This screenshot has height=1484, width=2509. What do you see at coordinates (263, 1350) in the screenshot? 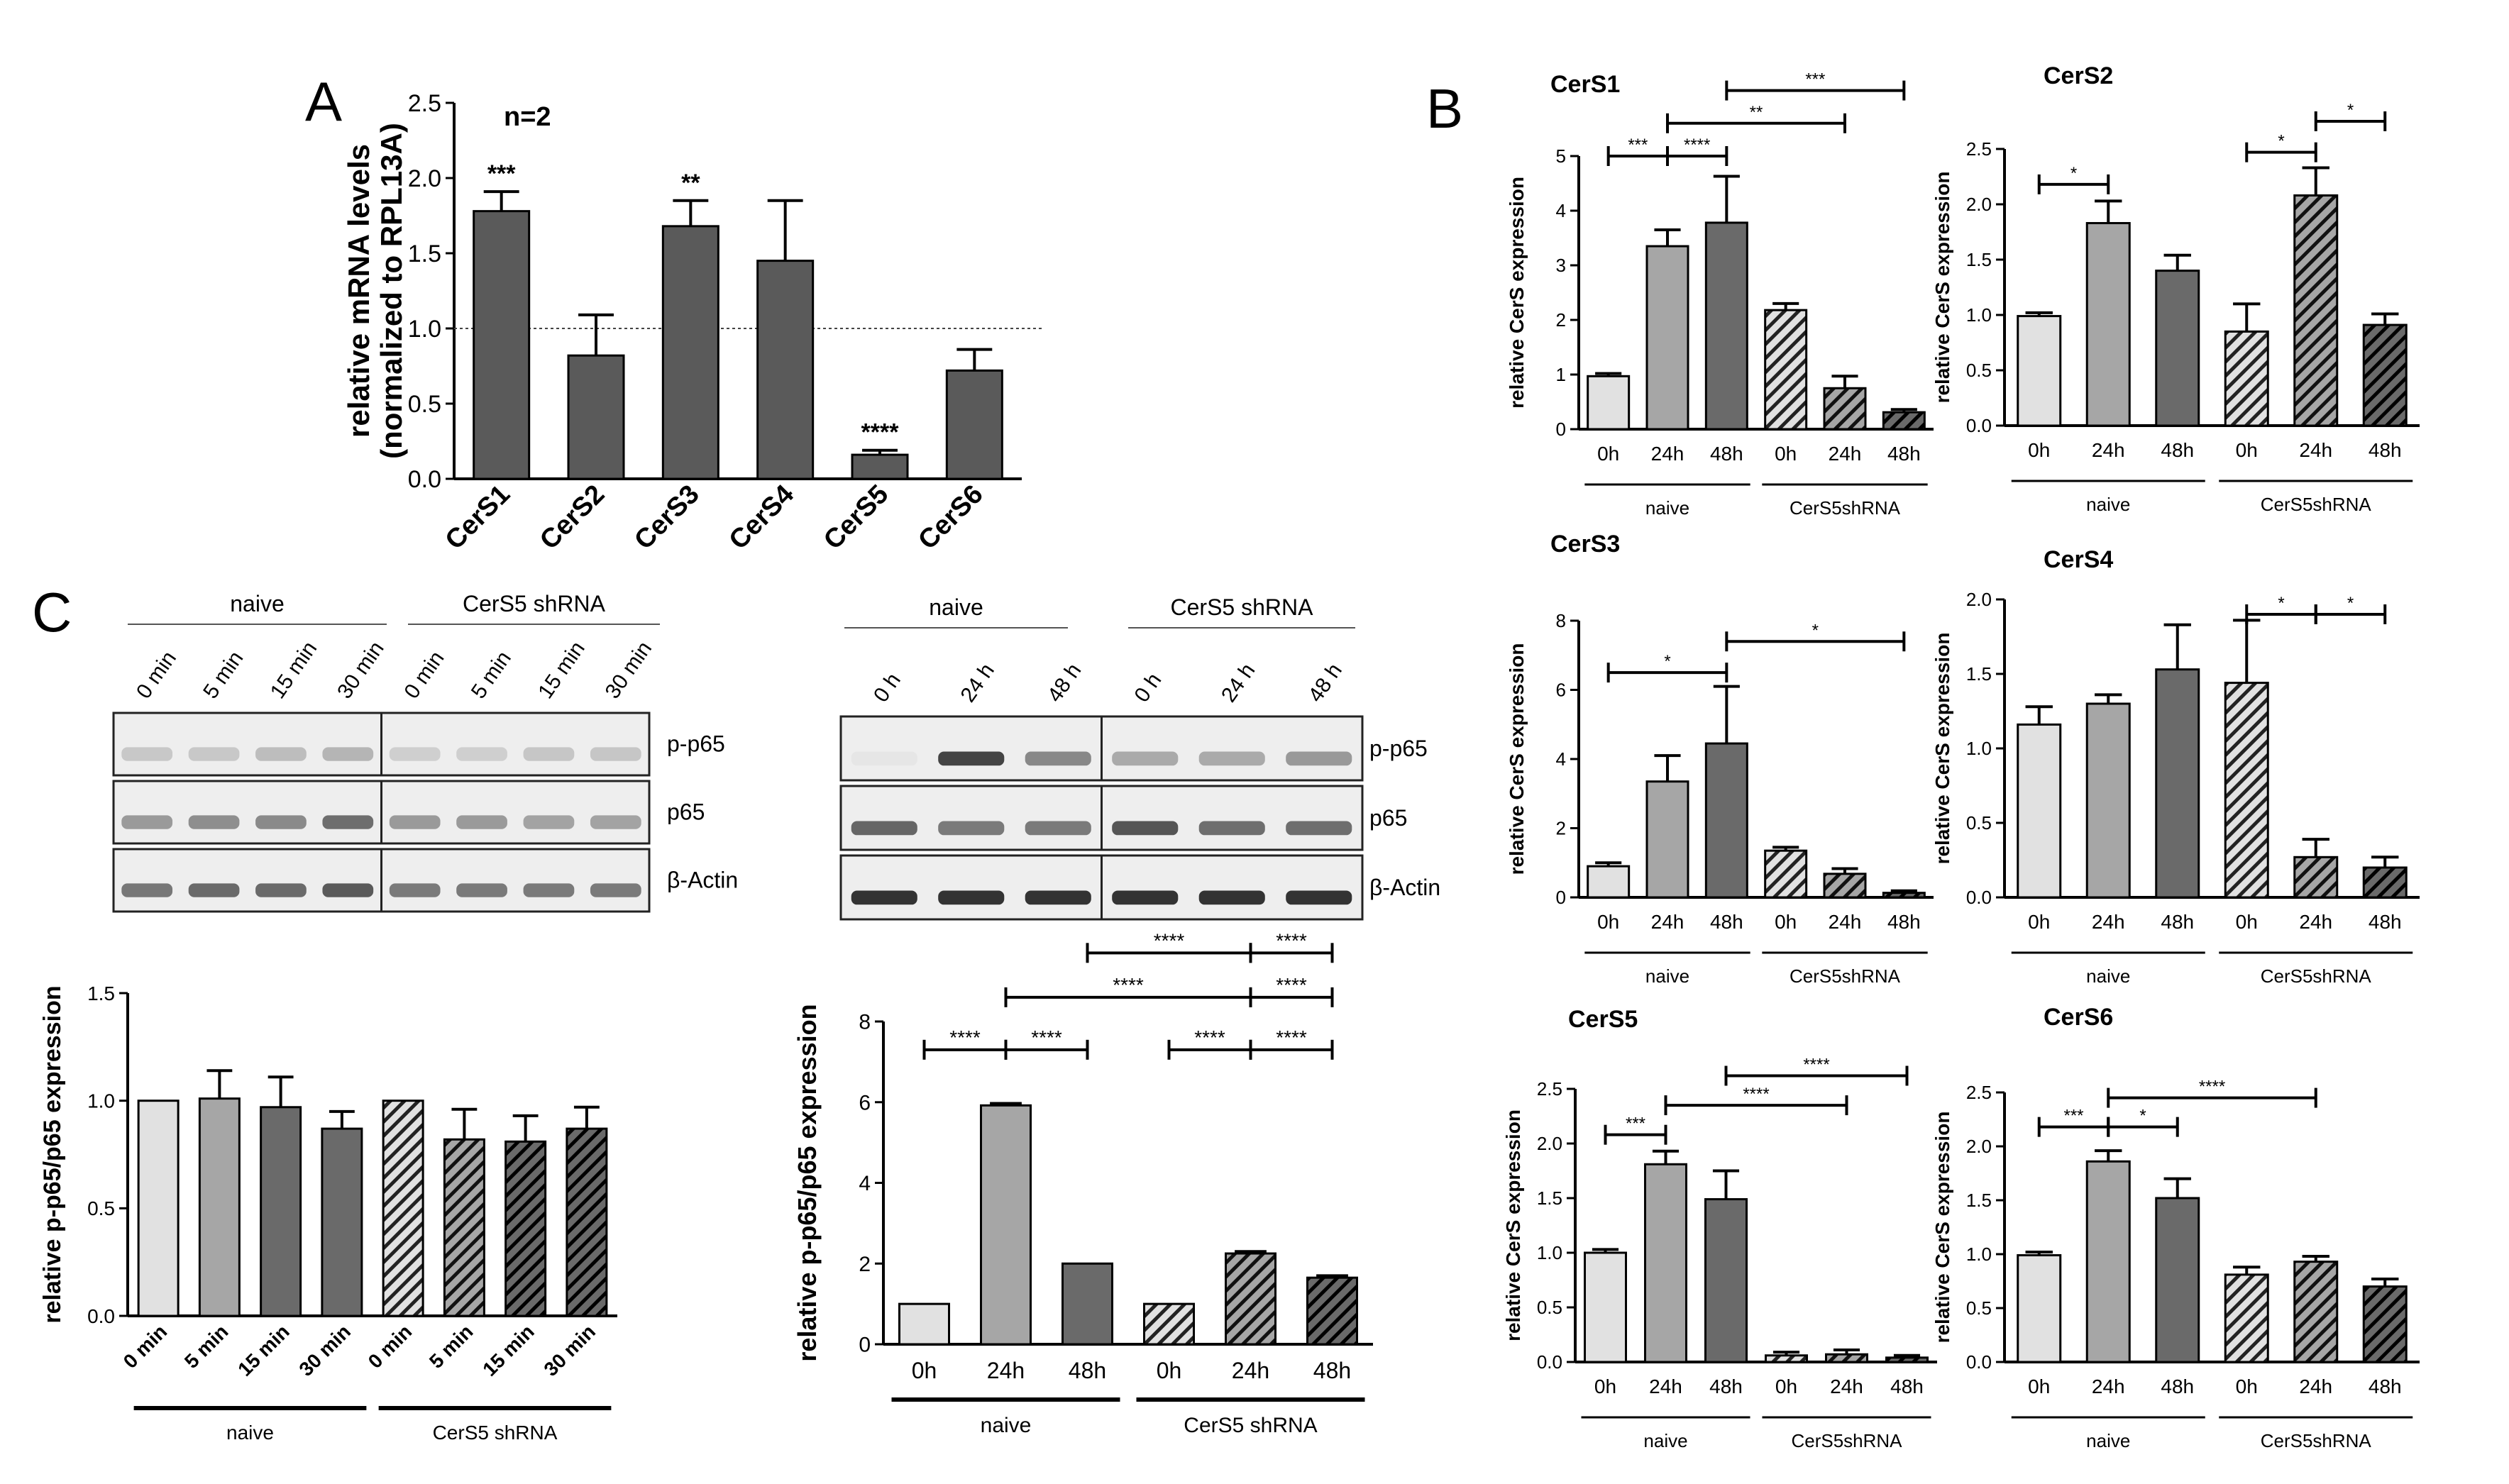
I see `x-tick-label: 15 min` at bounding box center [263, 1350].